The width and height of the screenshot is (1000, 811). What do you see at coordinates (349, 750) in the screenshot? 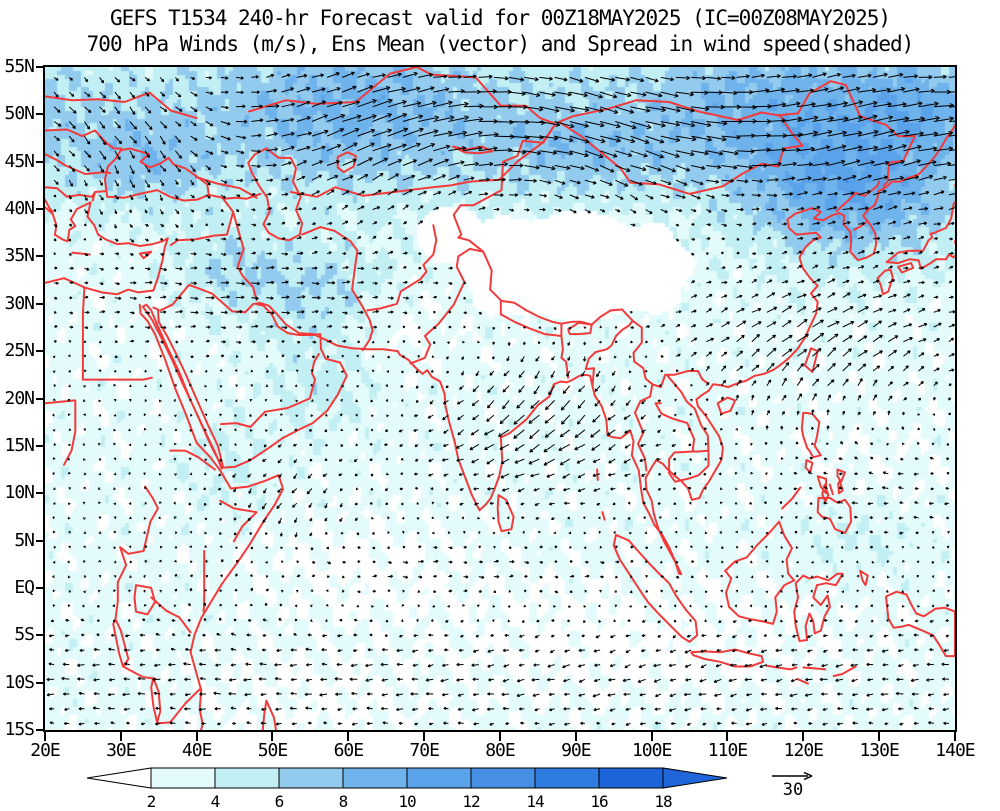
I see `lon-tick-label: 60E` at bounding box center [349, 750].